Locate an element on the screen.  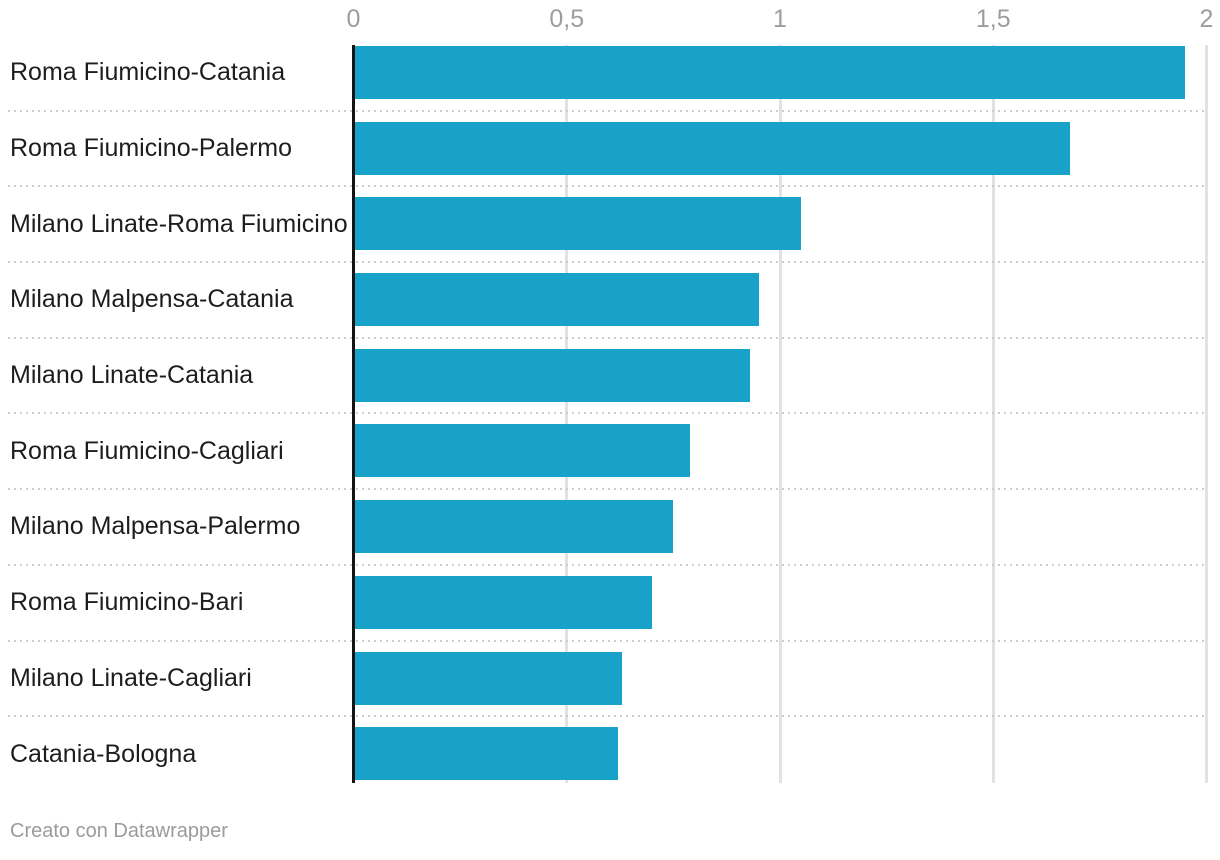
bar-row: Milano Malpensa-Palermo is located at coordinates (610, 527).